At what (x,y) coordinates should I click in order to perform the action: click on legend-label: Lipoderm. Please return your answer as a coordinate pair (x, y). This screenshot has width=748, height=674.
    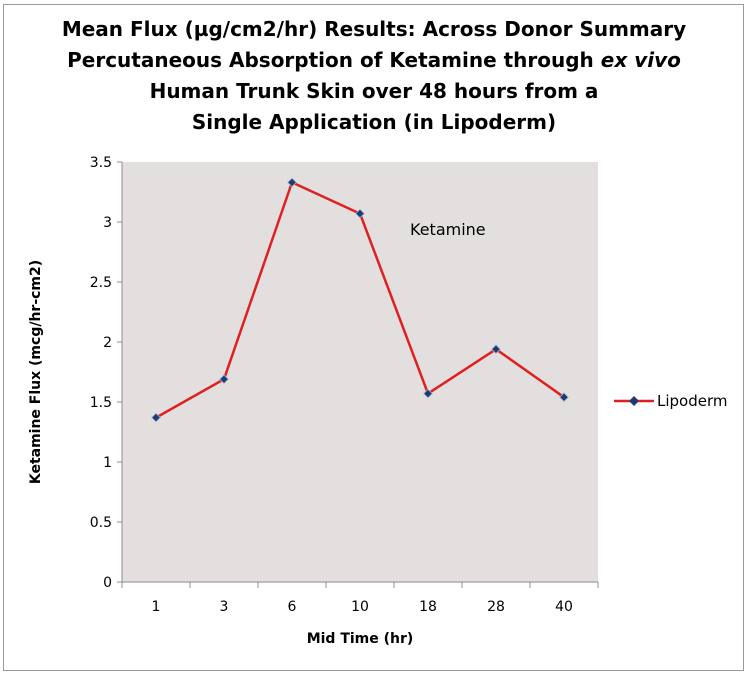
    Looking at the image, I should click on (692, 401).